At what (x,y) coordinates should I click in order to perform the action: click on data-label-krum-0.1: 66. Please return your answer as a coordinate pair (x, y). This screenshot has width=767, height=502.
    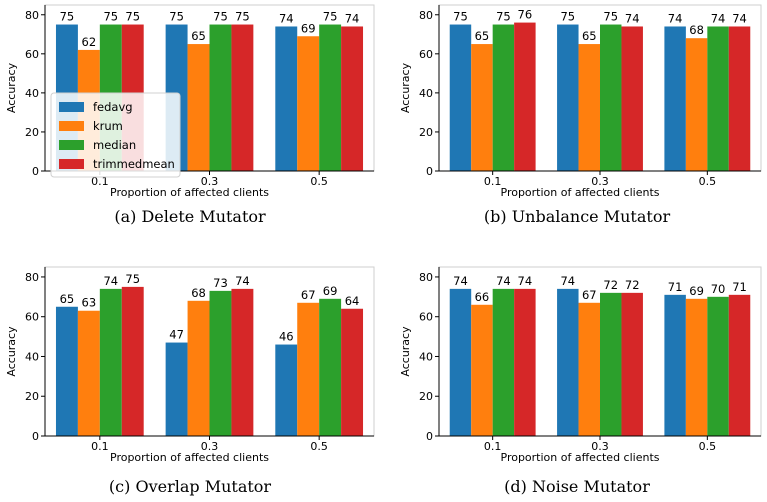
    Looking at the image, I should click on (482, 297).